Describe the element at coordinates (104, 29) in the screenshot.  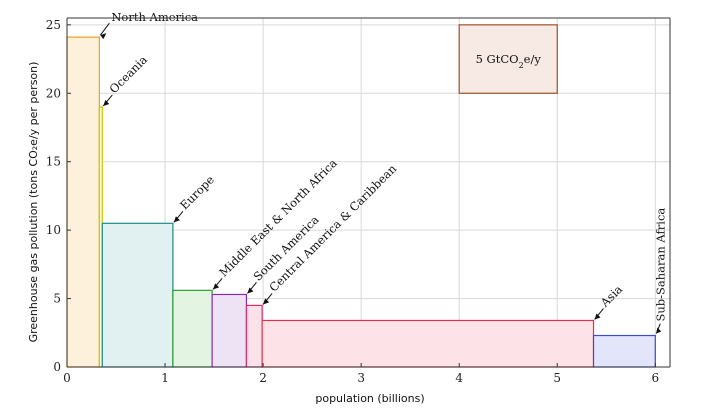
I see `annotation-arrow` at that location.